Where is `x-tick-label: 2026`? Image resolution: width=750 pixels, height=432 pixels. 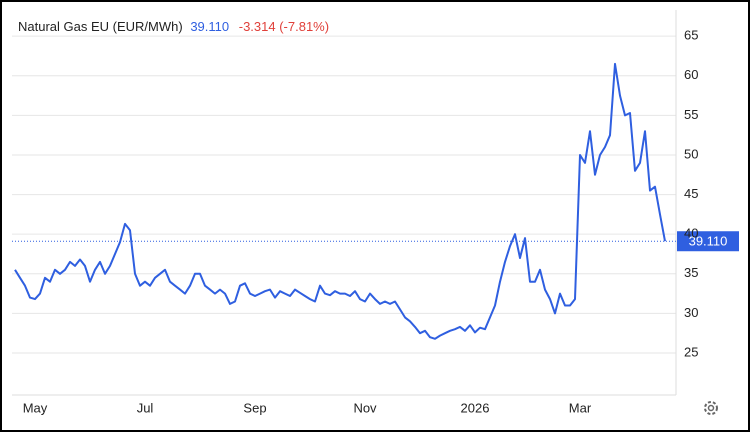
x-tick-label: 2026 is located at coordinates (475, 407).